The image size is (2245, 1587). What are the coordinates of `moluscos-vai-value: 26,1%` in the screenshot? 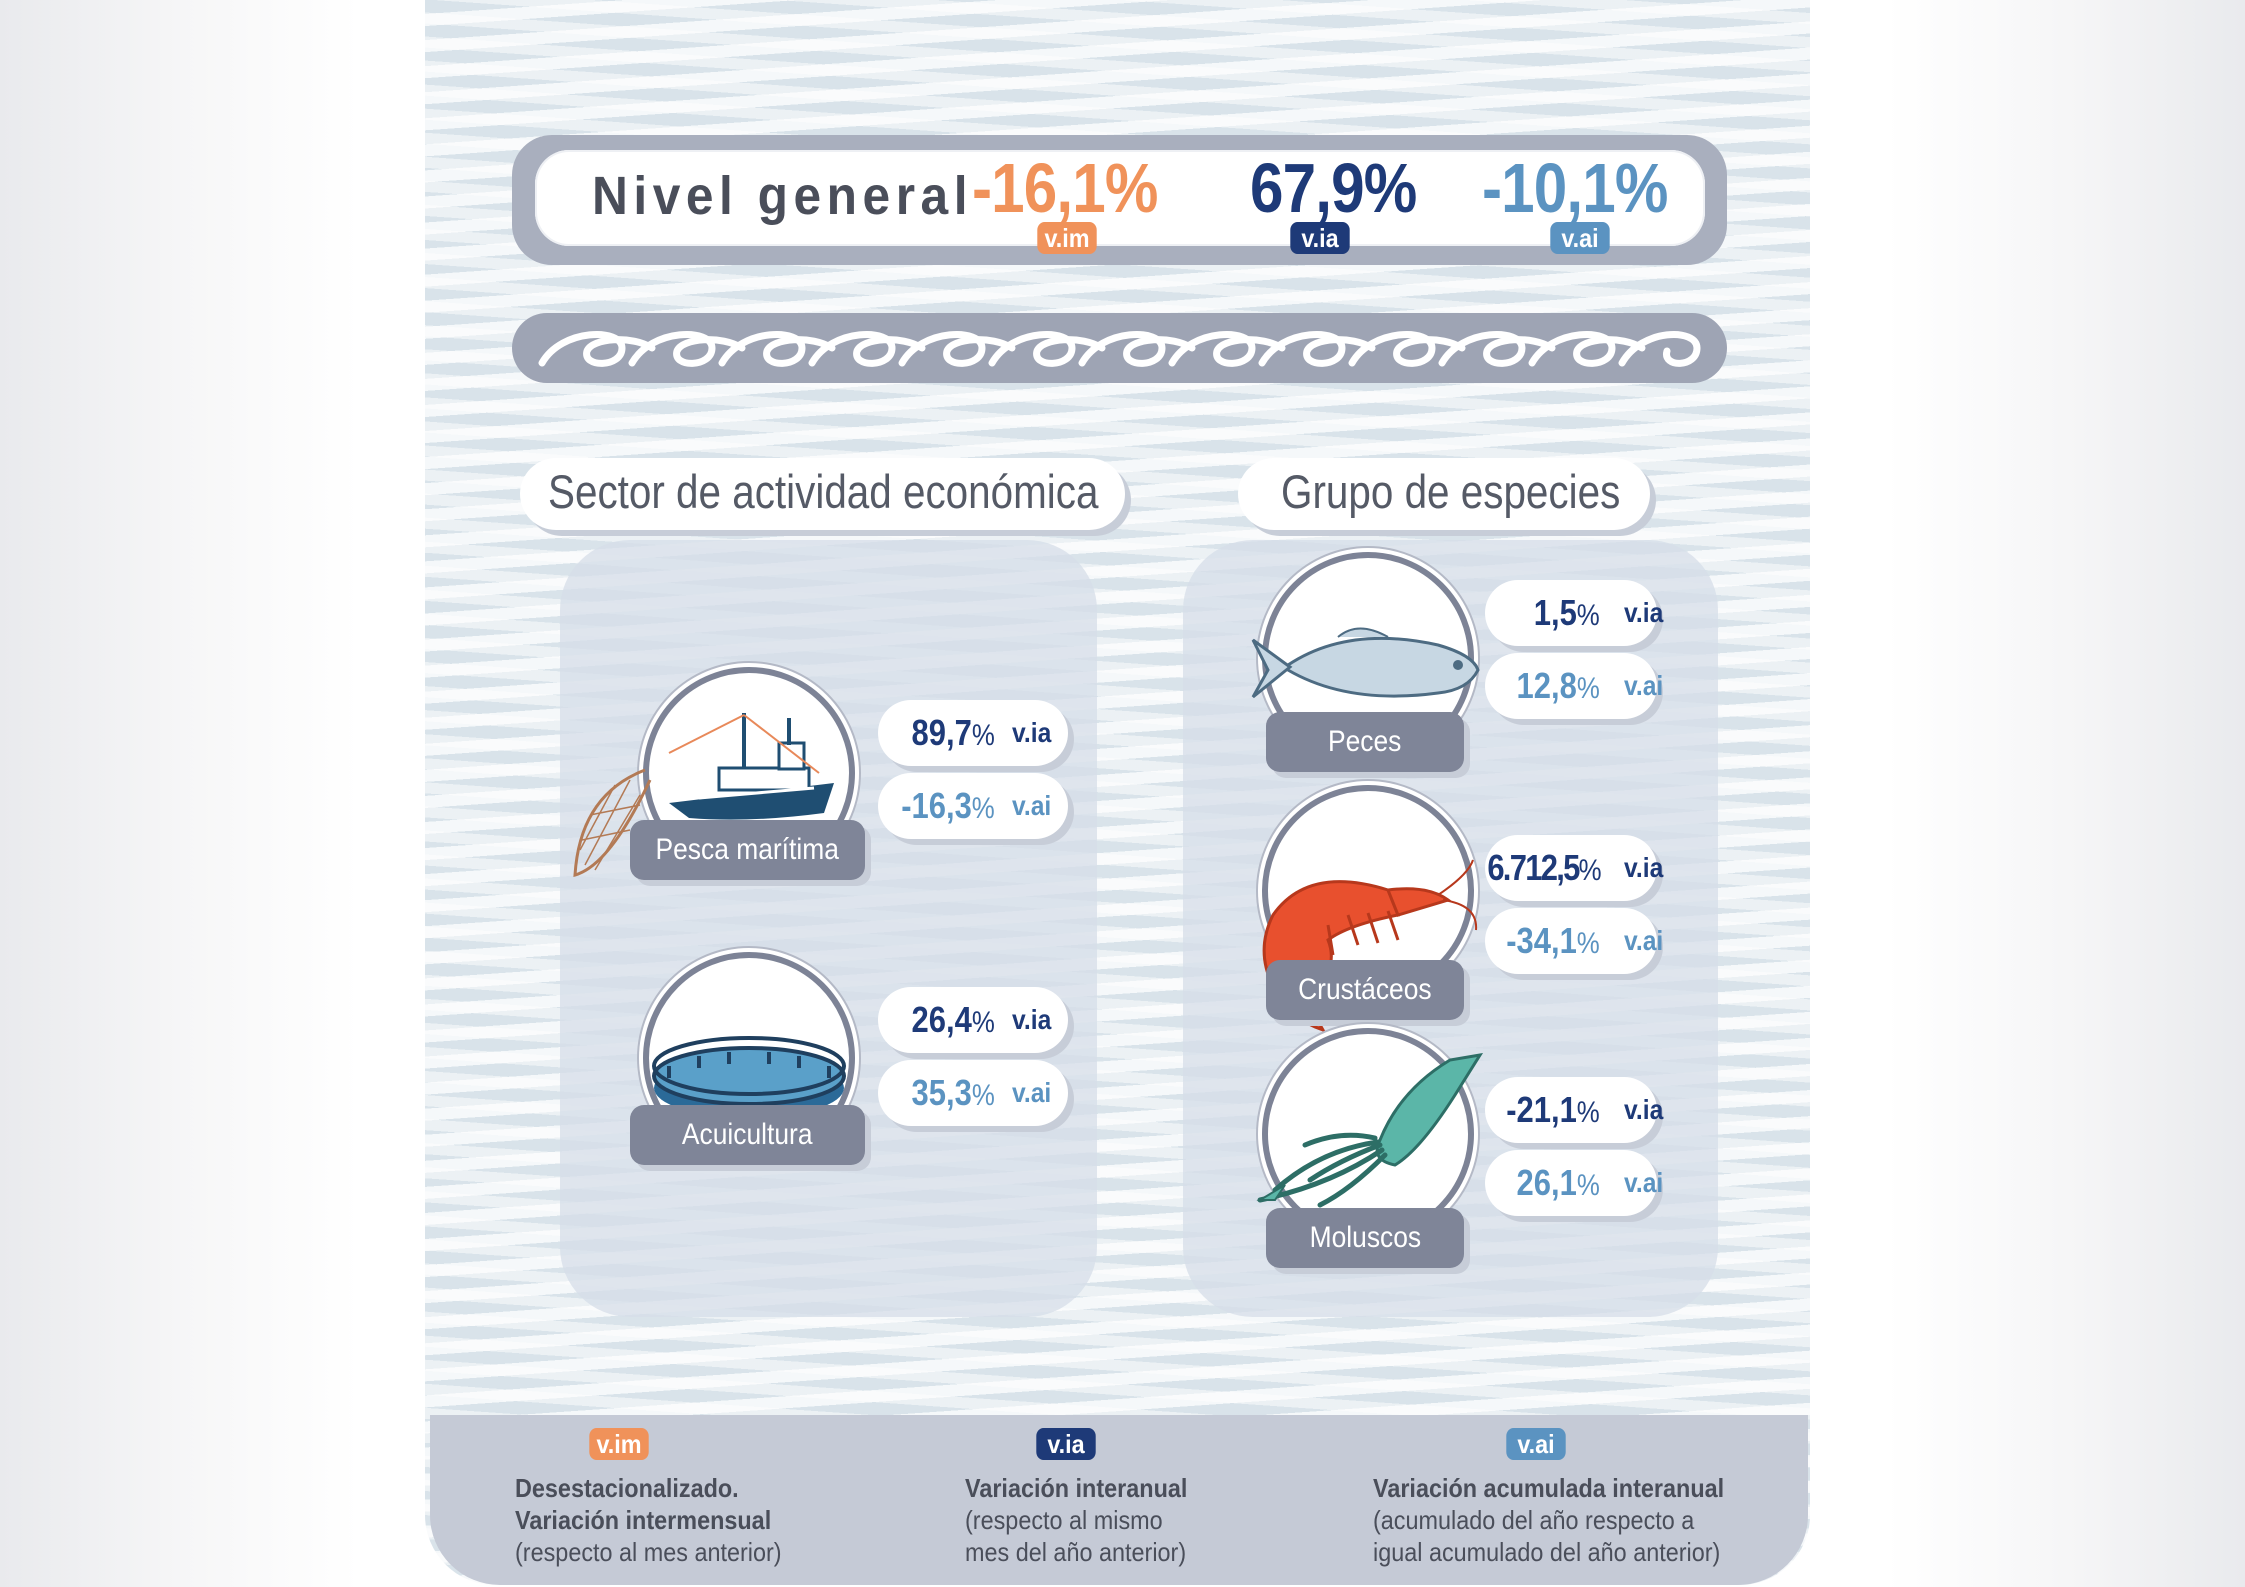 It's located at (1558, 1182).